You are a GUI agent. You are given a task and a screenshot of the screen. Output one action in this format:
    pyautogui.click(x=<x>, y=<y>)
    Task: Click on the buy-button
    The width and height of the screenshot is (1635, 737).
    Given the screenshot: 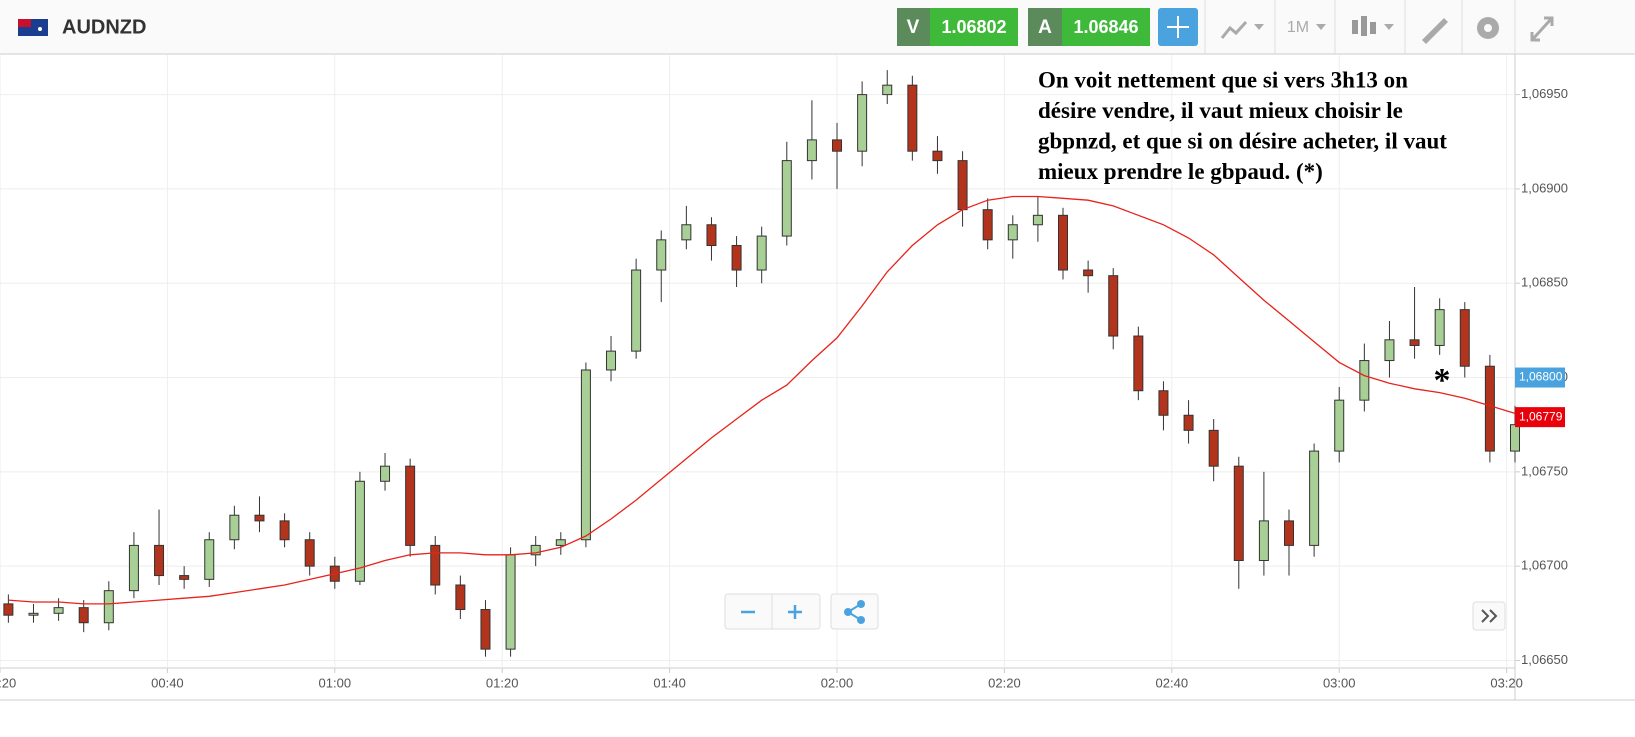 What is the action you would take?
    pyautogui.click(x=1045, y=27)
    